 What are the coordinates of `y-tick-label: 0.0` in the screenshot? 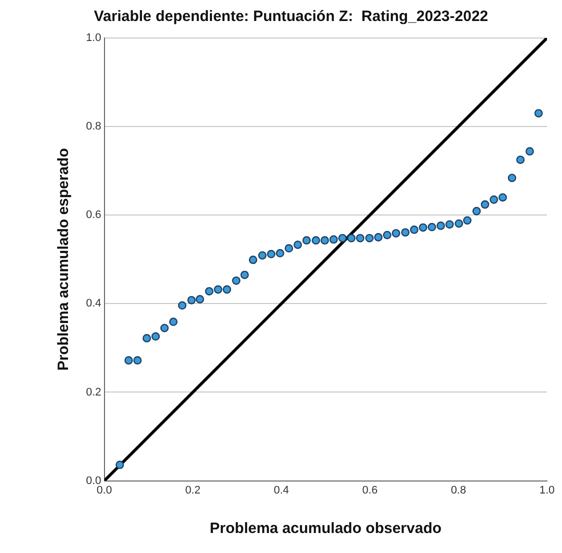 It's located at (94, 480).